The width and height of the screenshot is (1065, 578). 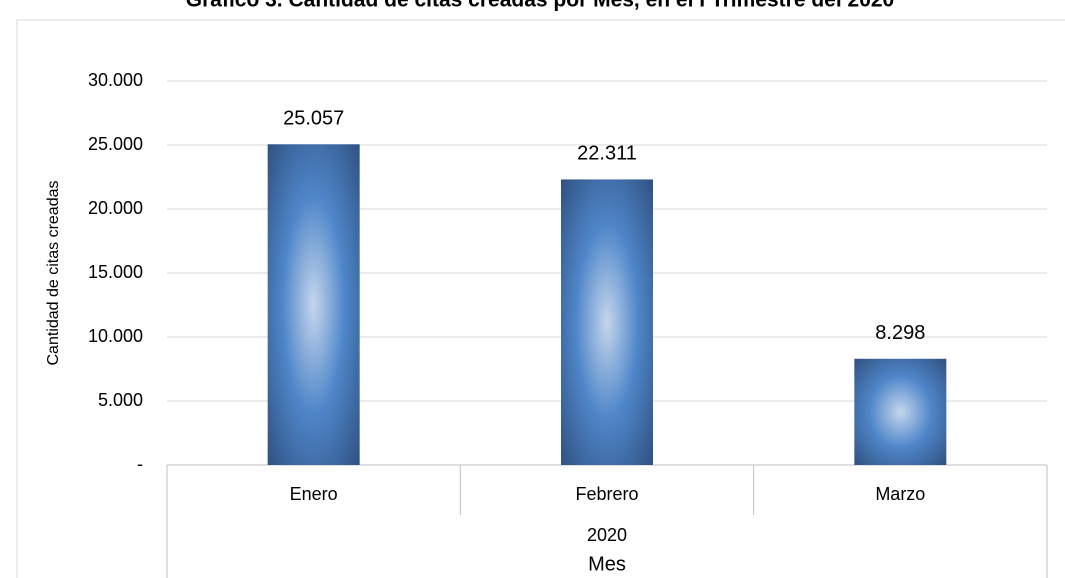 What do you see at coordinates (115, 208) in the screenshot?
I see `y-tick-label: 20.000` at bounding box center [115, 208].